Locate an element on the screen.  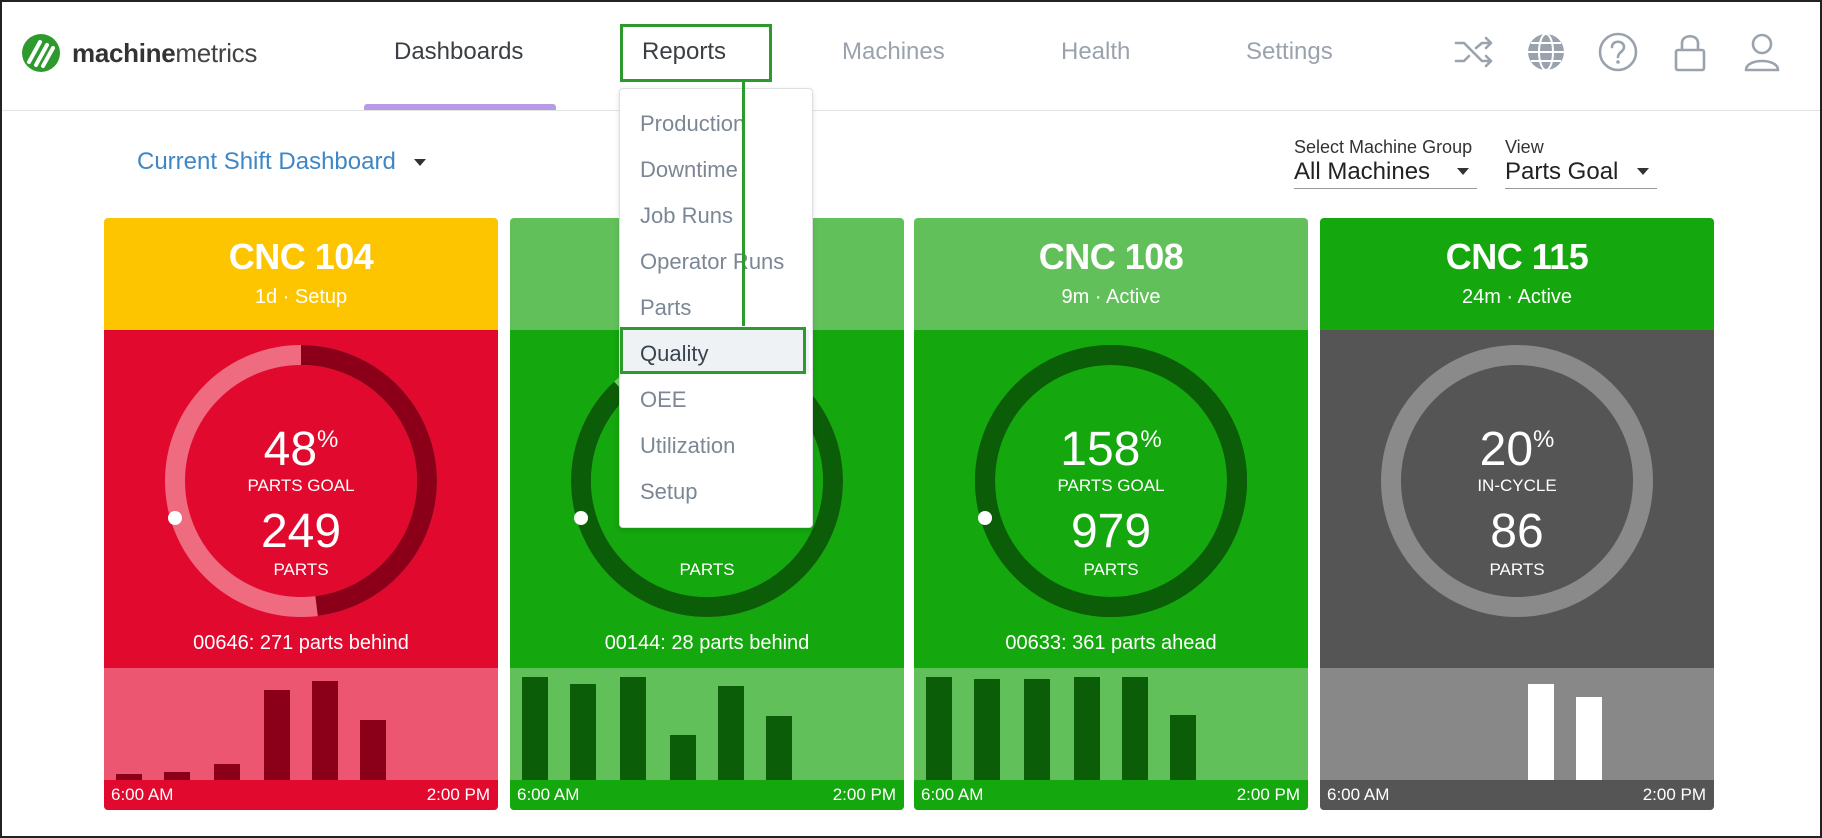
job-status: 00646: 271 parts behind is located at coordinates (301, 643).